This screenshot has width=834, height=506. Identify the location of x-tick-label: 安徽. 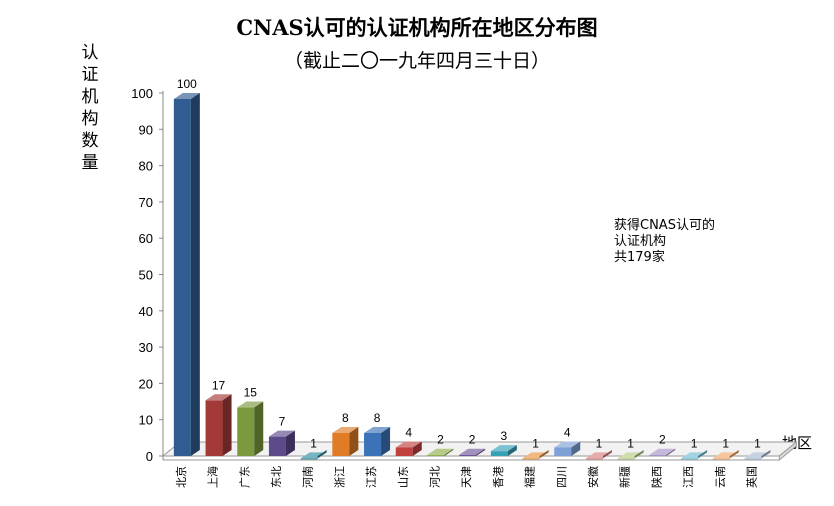
(593, 477).